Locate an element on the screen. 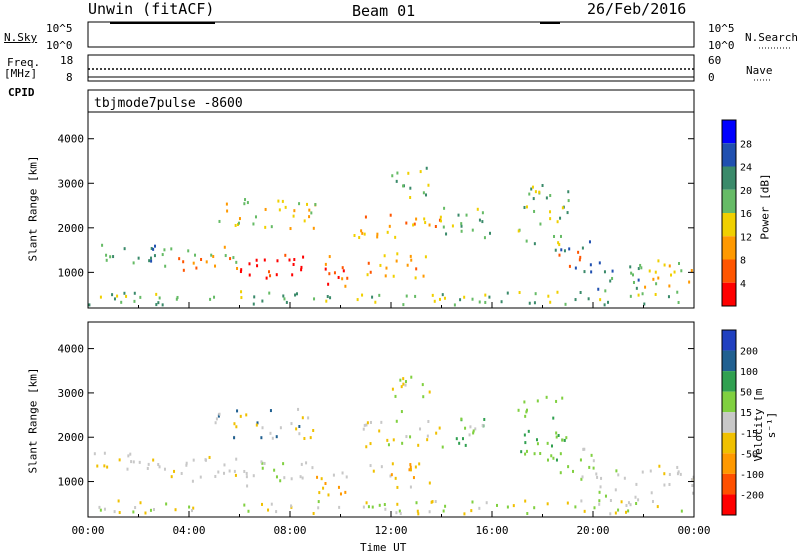  velocity-colorbar-tick: 15 is located at coordinates (746, 413).